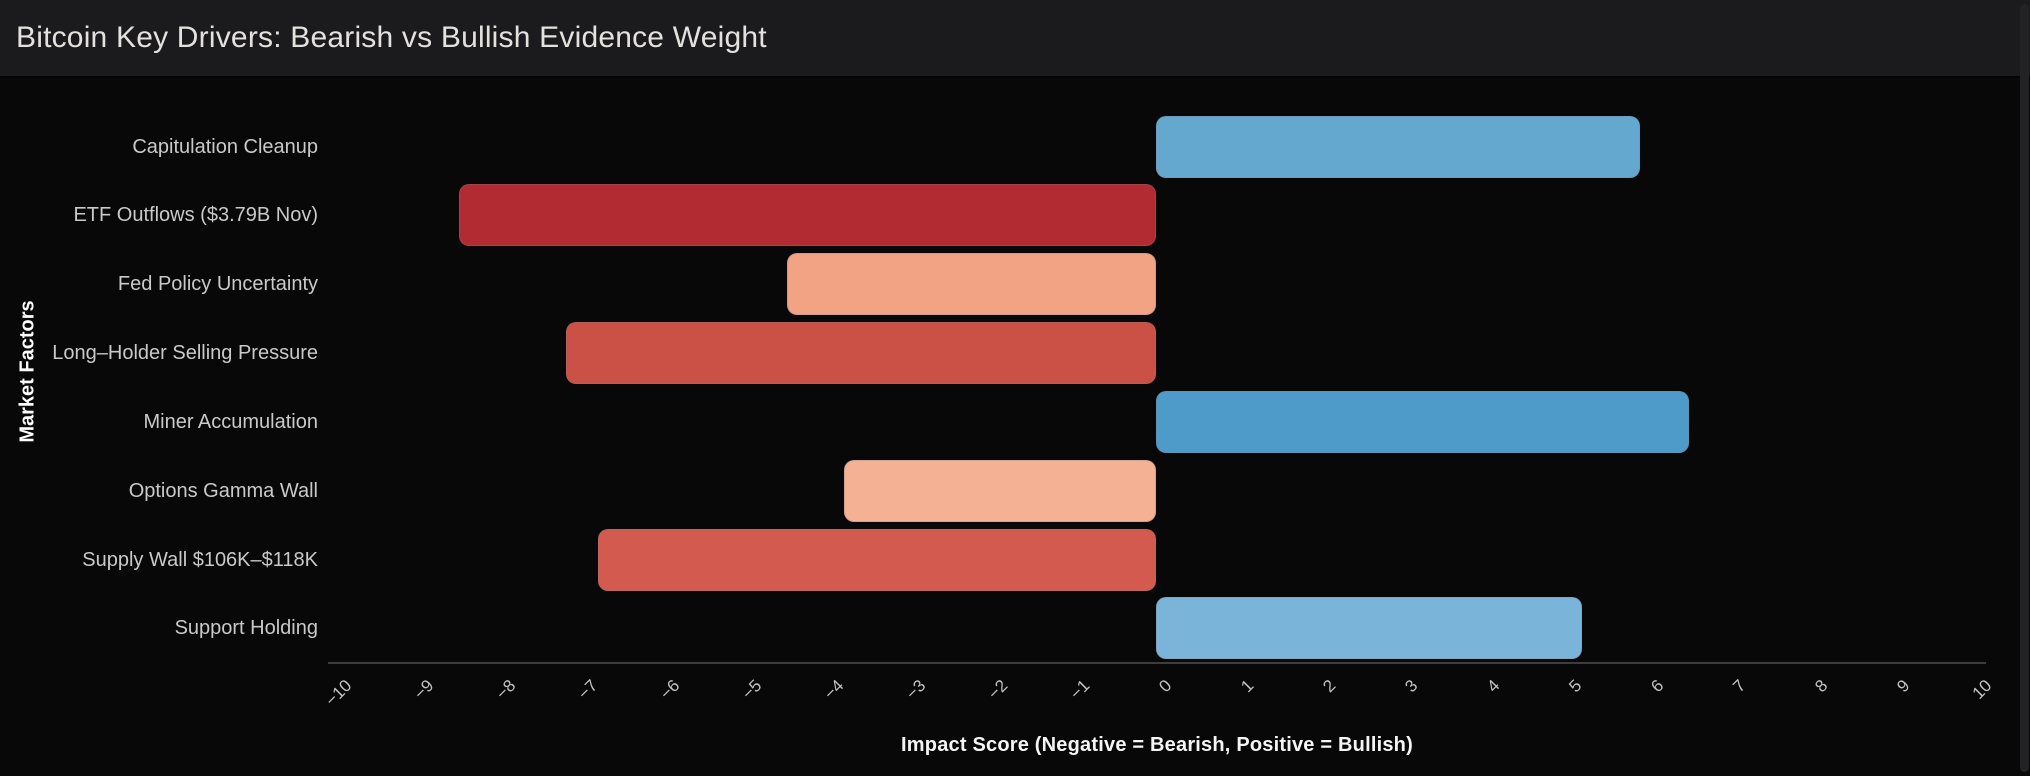 This screenshot has width=2030, height=776. What do you see at coordinates (223, 490) in the screenshot?
I see `category-label: Options Gamma Wall` at bounding box center [223, 490].